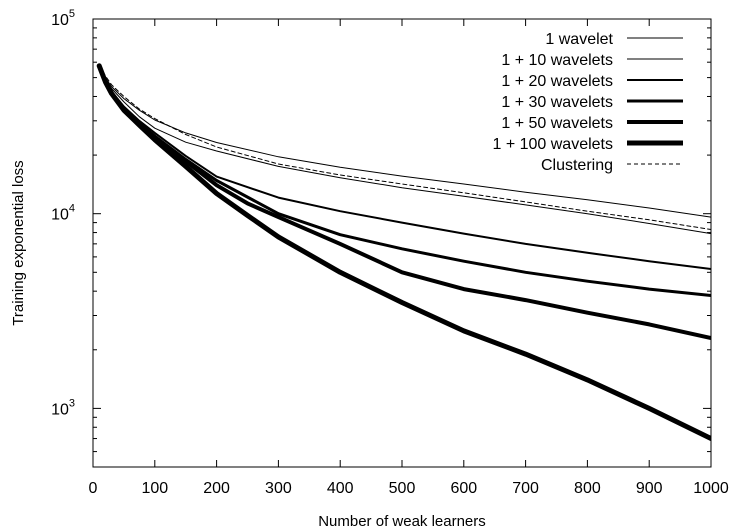 Image resolution: width=739 pixels, height=531 pixels. What do you see at coordinates (711, 488) in the screenshot?
I see `x-tick-label: 1000` at bounding box center [711, 488].